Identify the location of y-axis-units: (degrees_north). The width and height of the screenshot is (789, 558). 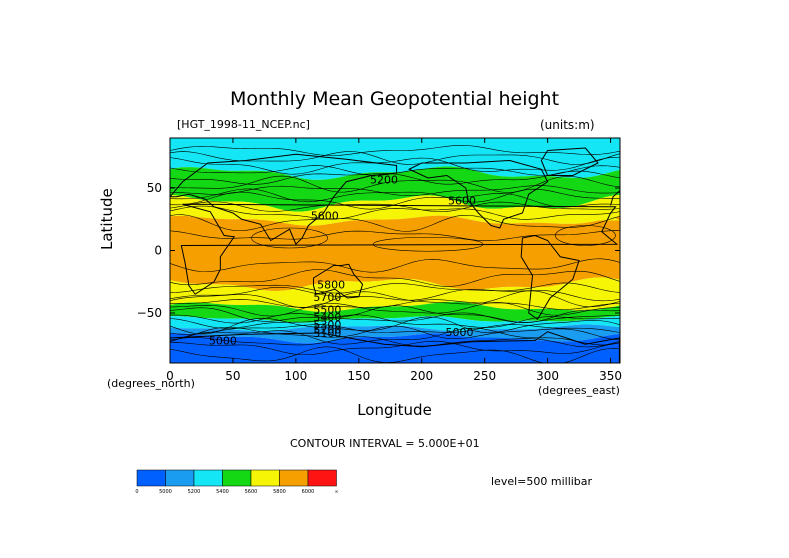
(151, 383).